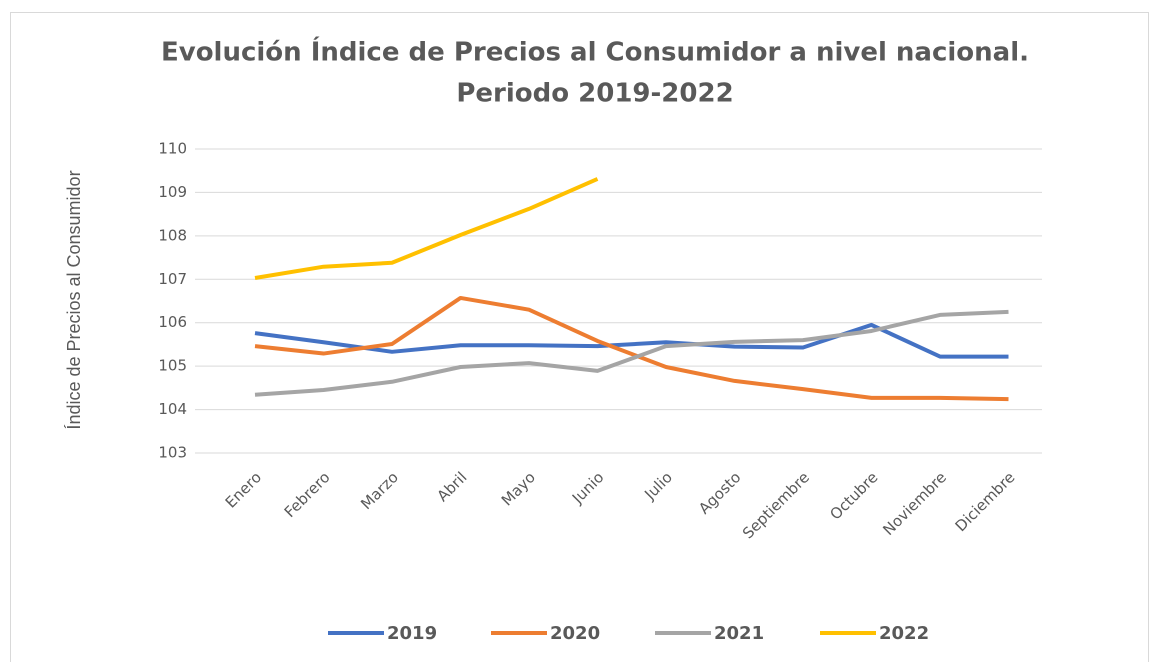  What do you see at coordinates (594, 94) in the screenshot?
I see `chart-title: Periodo 2019-2022` at bounding box center [594, 94].